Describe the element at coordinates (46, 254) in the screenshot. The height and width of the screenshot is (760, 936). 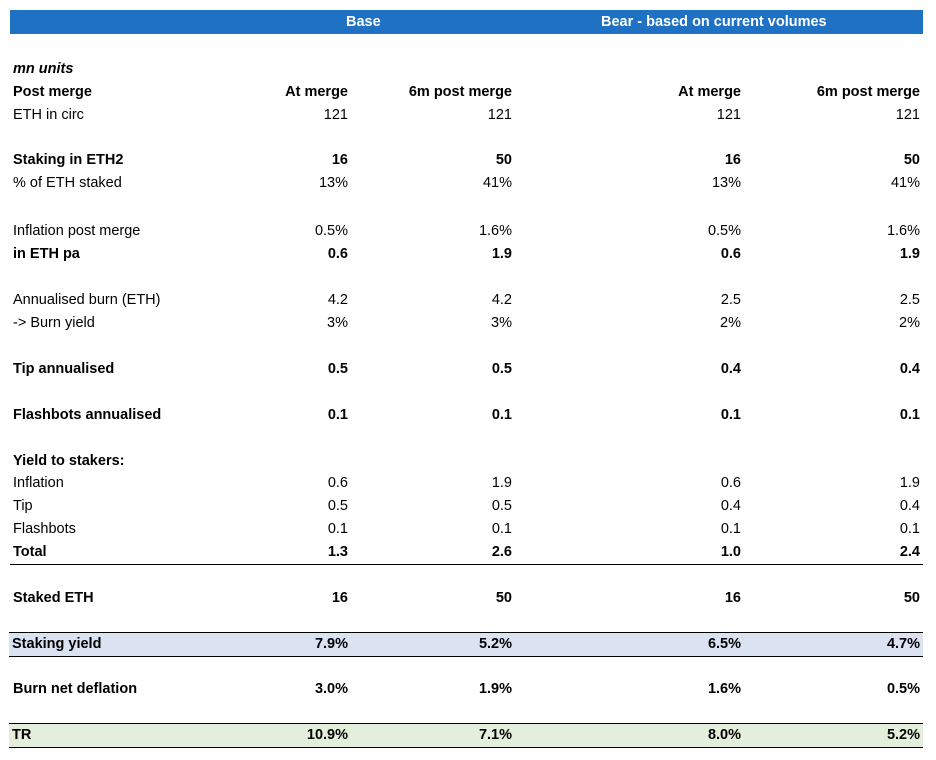
I see `row-label: in ETH pa` at that location.